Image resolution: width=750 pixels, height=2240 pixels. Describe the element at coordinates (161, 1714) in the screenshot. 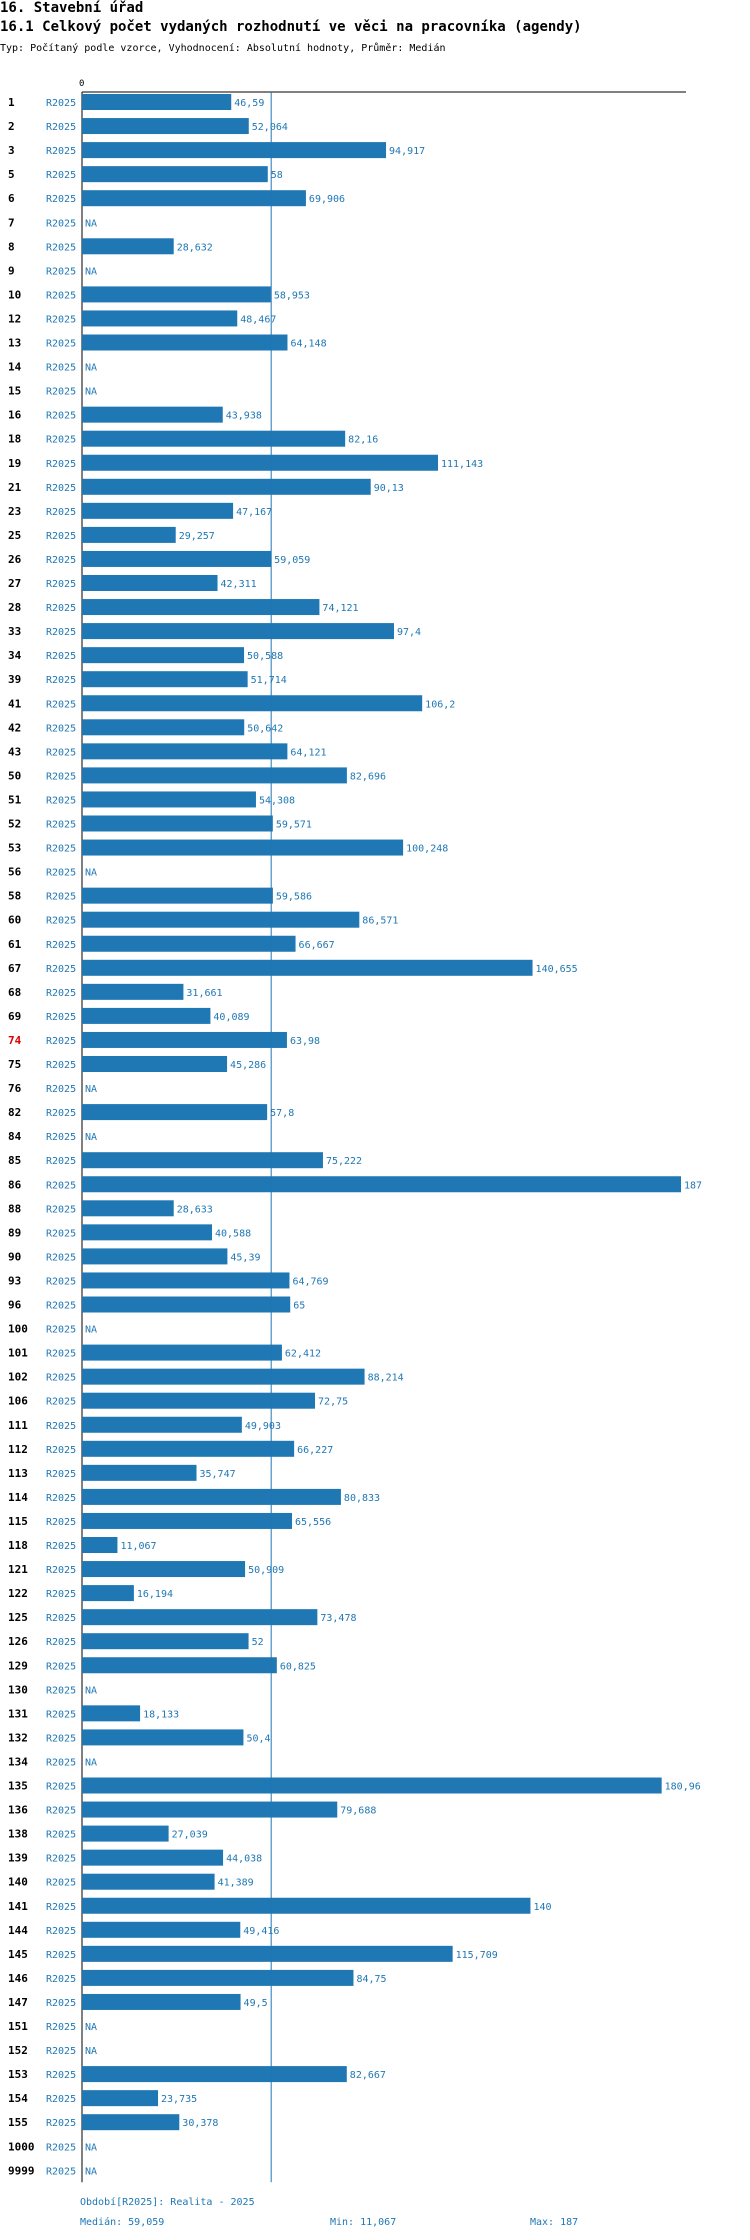

I see `data-label: 18,133` at that location.